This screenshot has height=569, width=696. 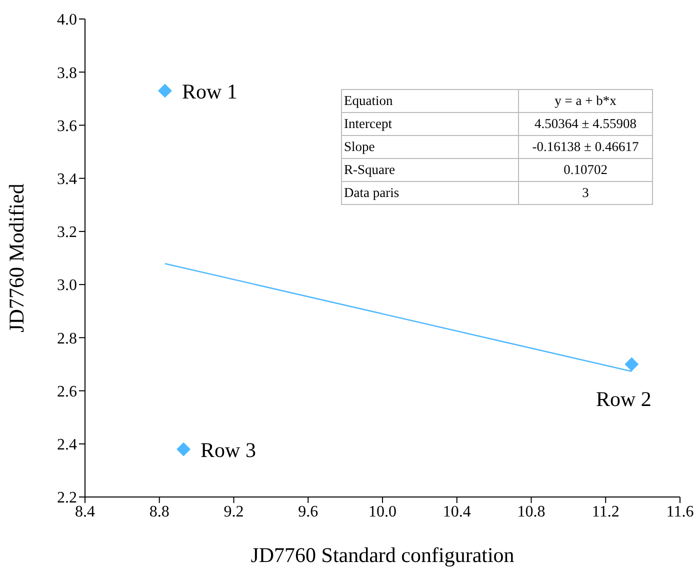 I want to click on annotation: Slope, so click(x=430, y=147).